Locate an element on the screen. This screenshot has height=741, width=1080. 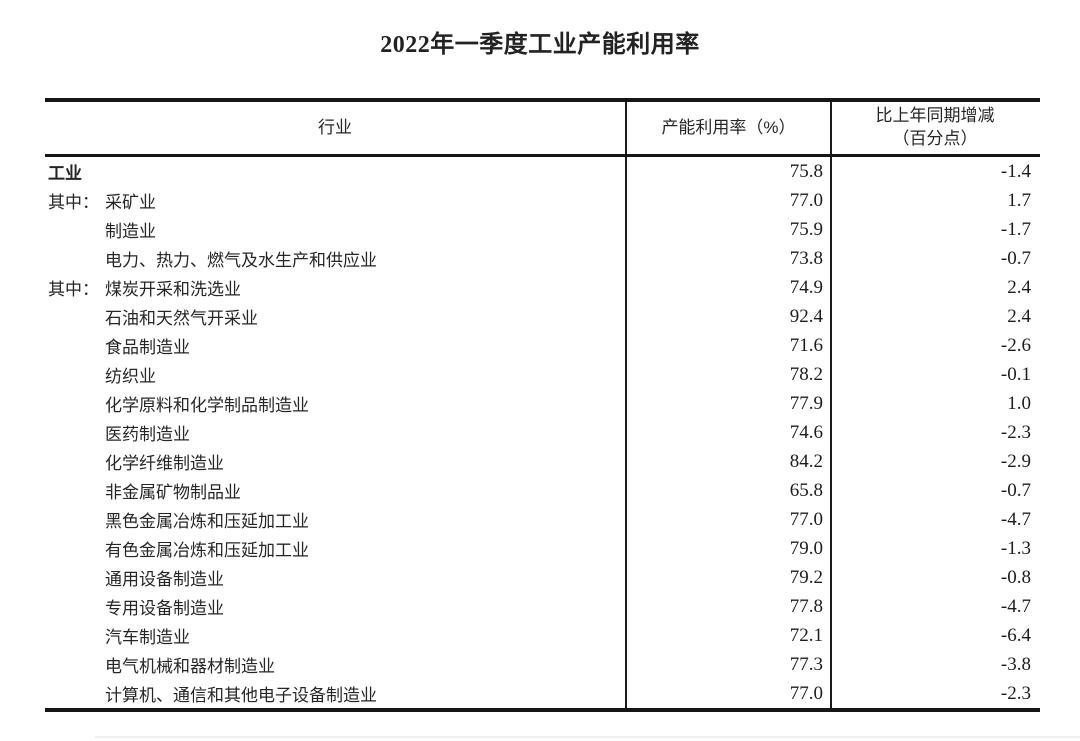
table-row: 通用设备制造业 79.2 -0.8 is located at coordinates (542, 577).